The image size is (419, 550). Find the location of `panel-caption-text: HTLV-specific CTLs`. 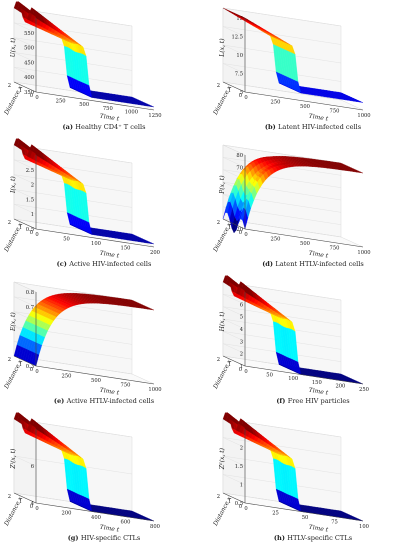

panel-caption-text: HTLV-specific CTLs is located at coordinates (319, 538).